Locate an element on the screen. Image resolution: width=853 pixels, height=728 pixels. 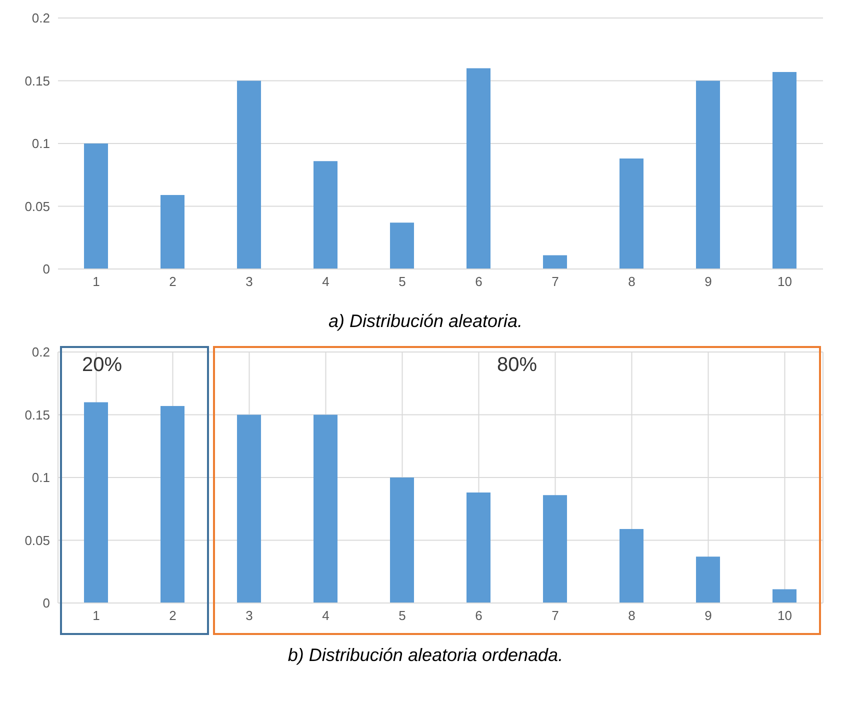
annotation: 80% is located at coordinates (517, 365).